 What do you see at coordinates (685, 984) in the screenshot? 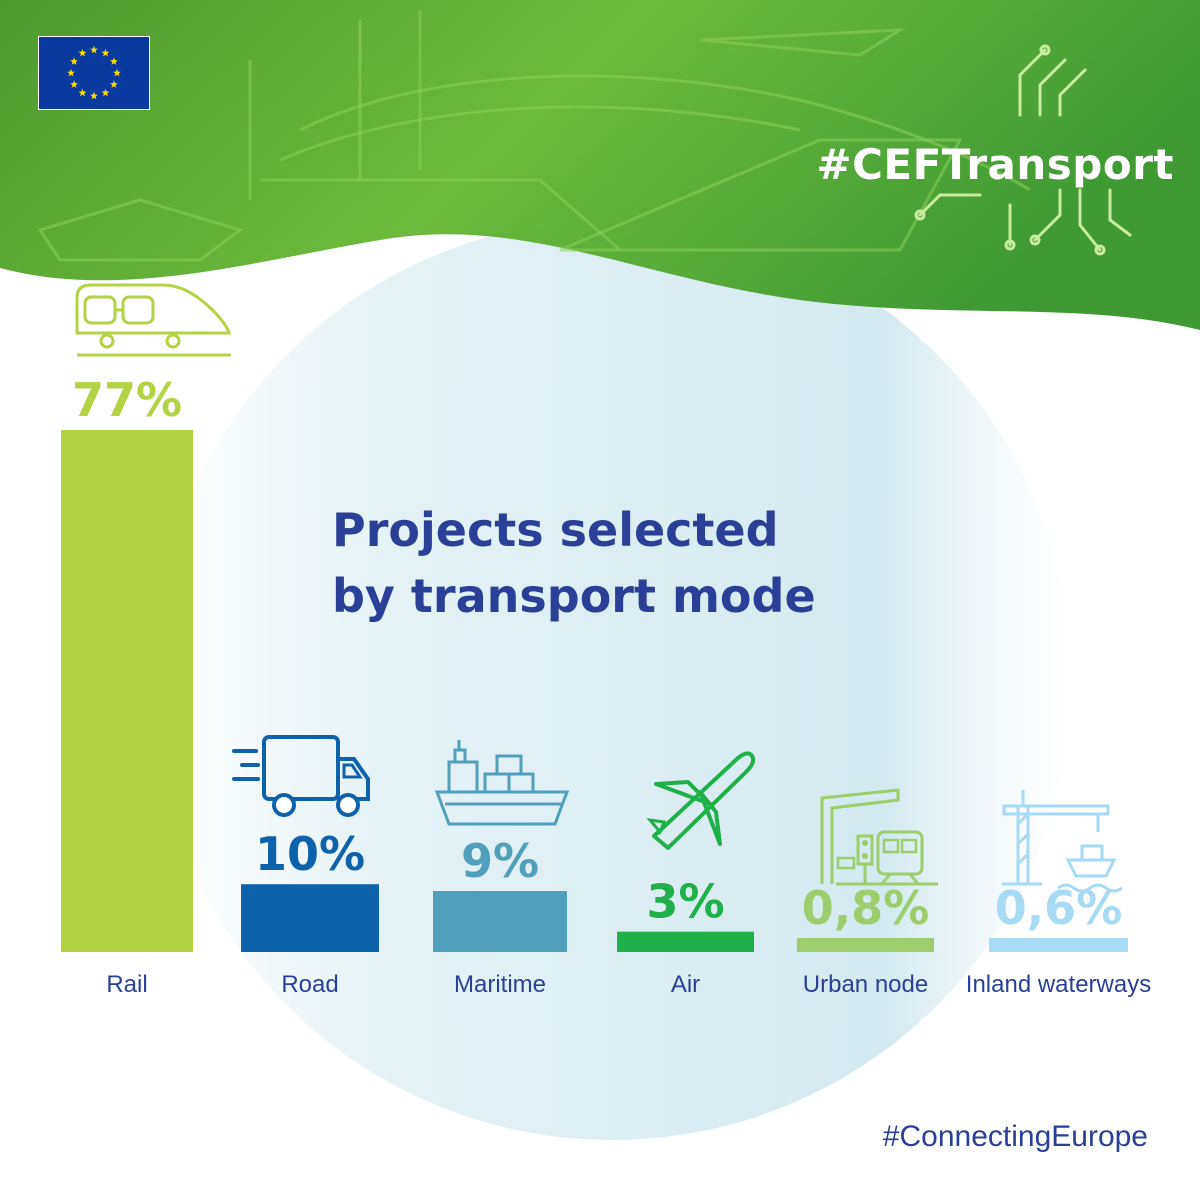
I see `category-label: Air` at bounding box center [685, 984].